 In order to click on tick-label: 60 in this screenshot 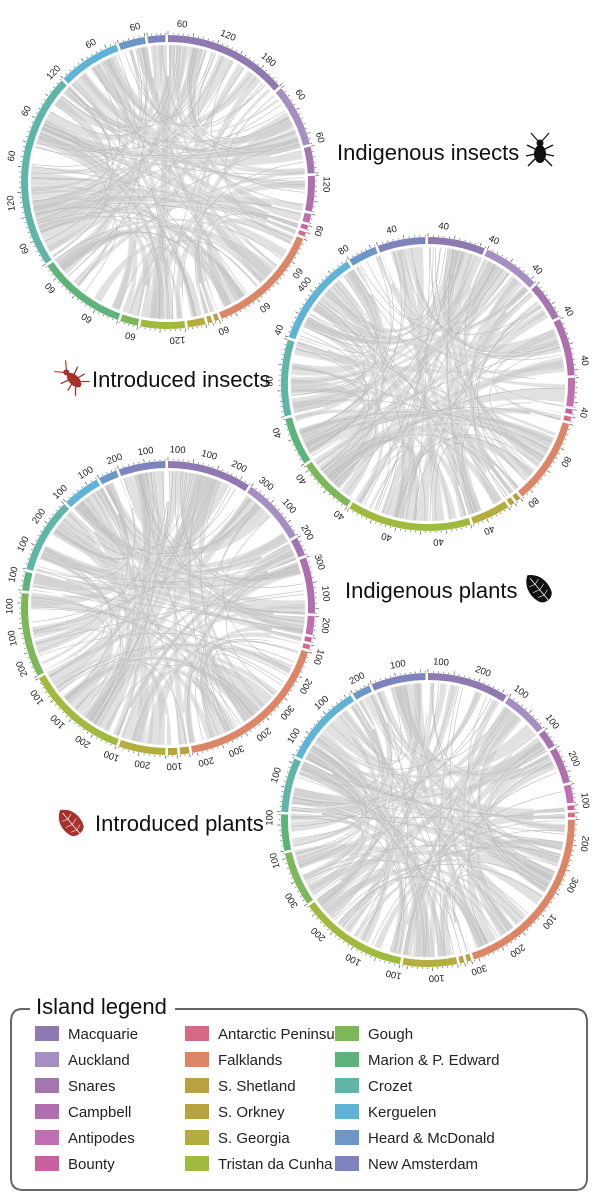, I will do `click(26, 111)`.